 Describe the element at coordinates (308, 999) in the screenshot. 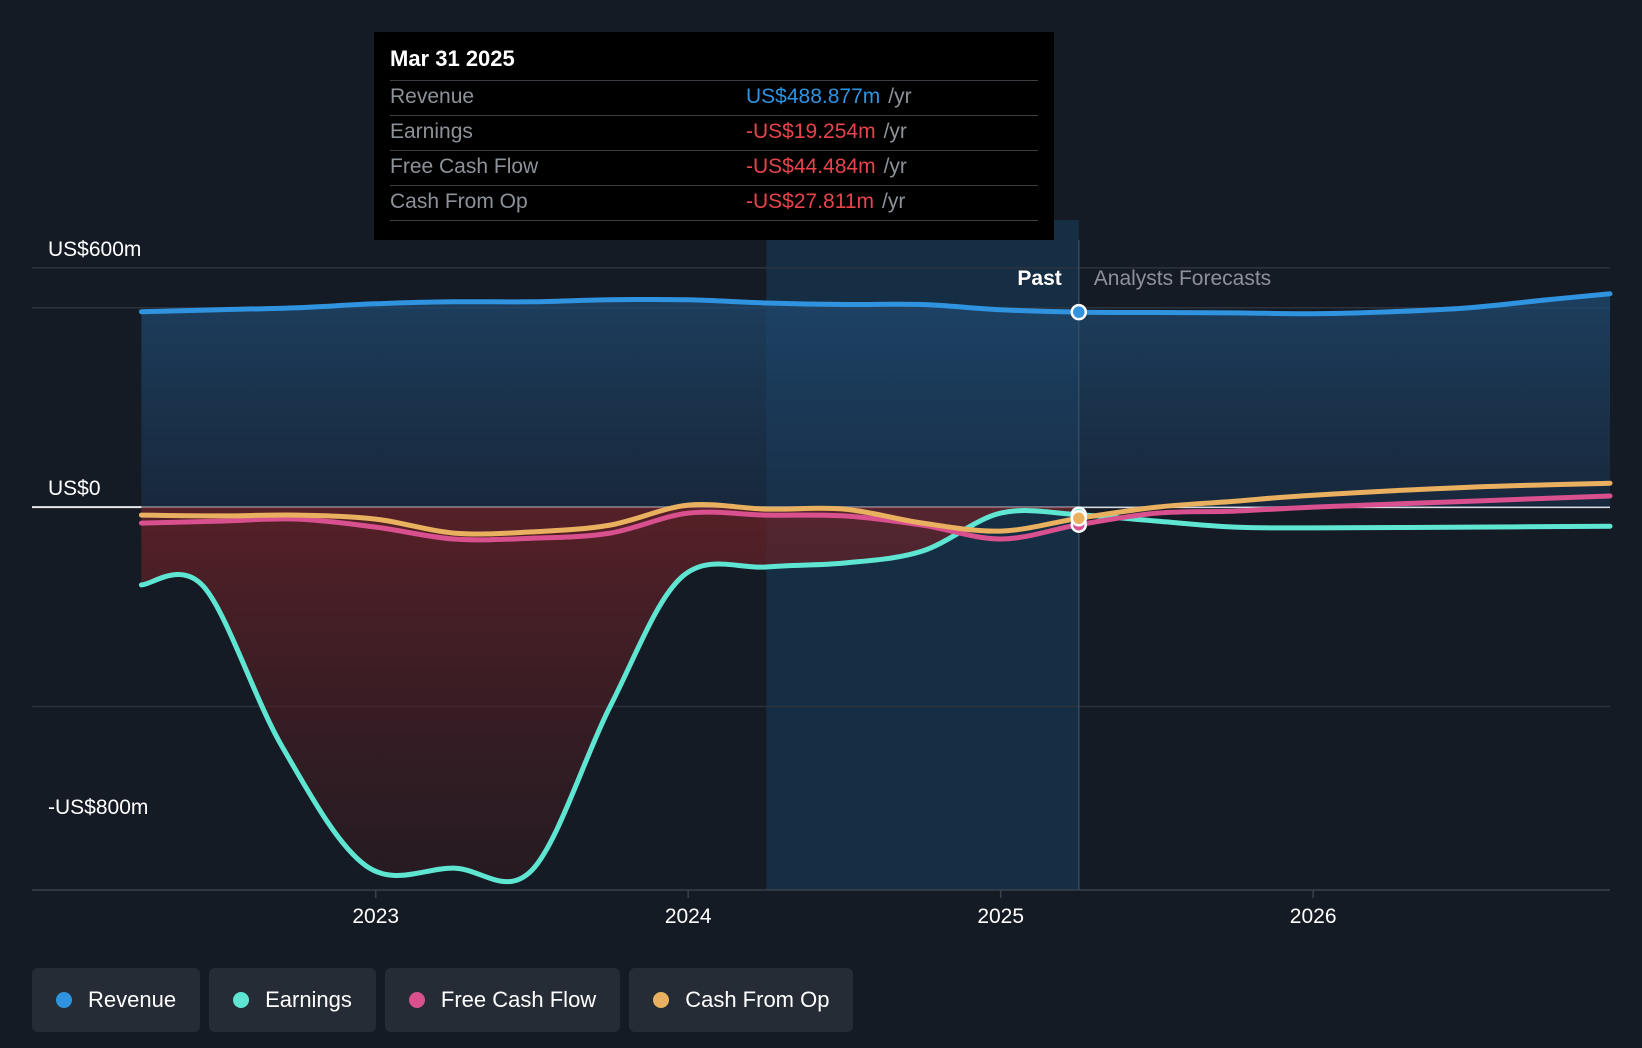

I see `legend-label: Earnings` at that location.